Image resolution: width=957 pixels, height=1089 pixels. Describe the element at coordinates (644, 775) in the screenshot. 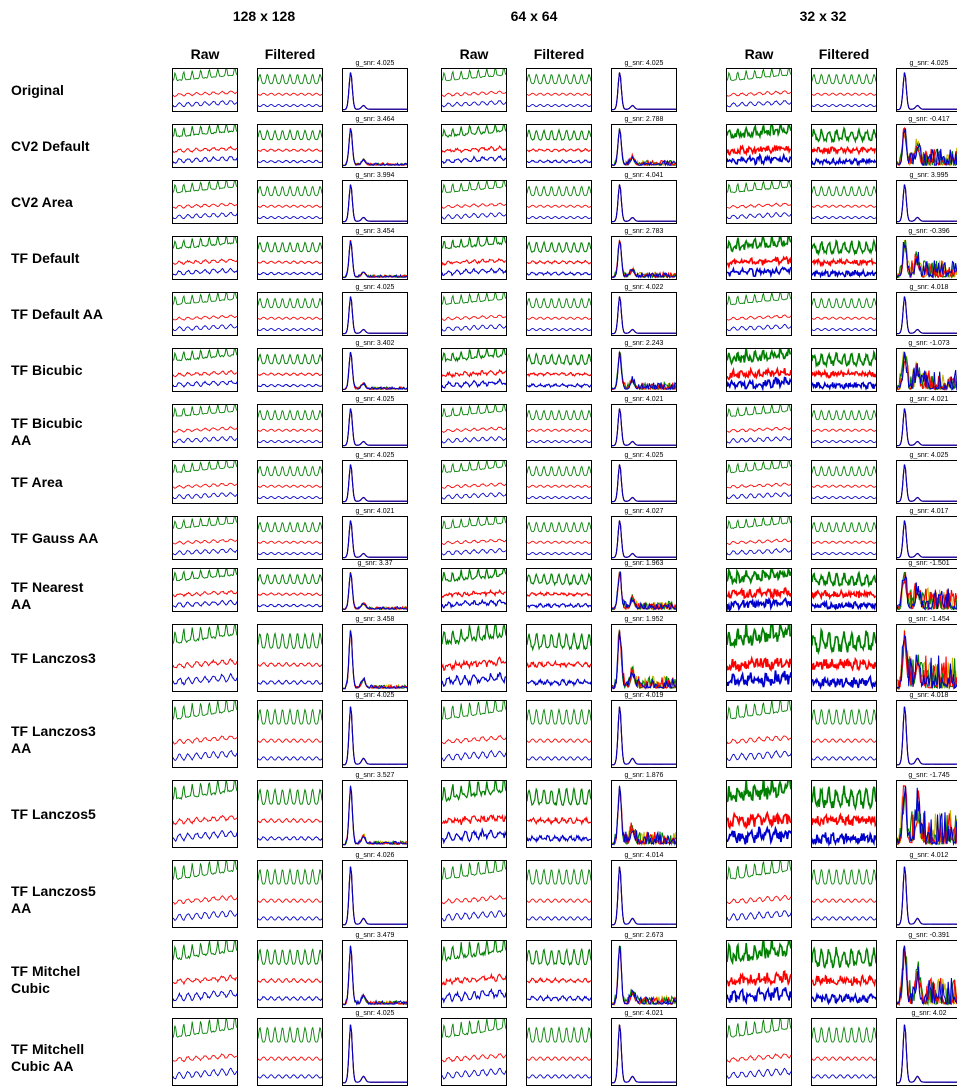

I see `snr-label: g_snr: 1.876` at that location.